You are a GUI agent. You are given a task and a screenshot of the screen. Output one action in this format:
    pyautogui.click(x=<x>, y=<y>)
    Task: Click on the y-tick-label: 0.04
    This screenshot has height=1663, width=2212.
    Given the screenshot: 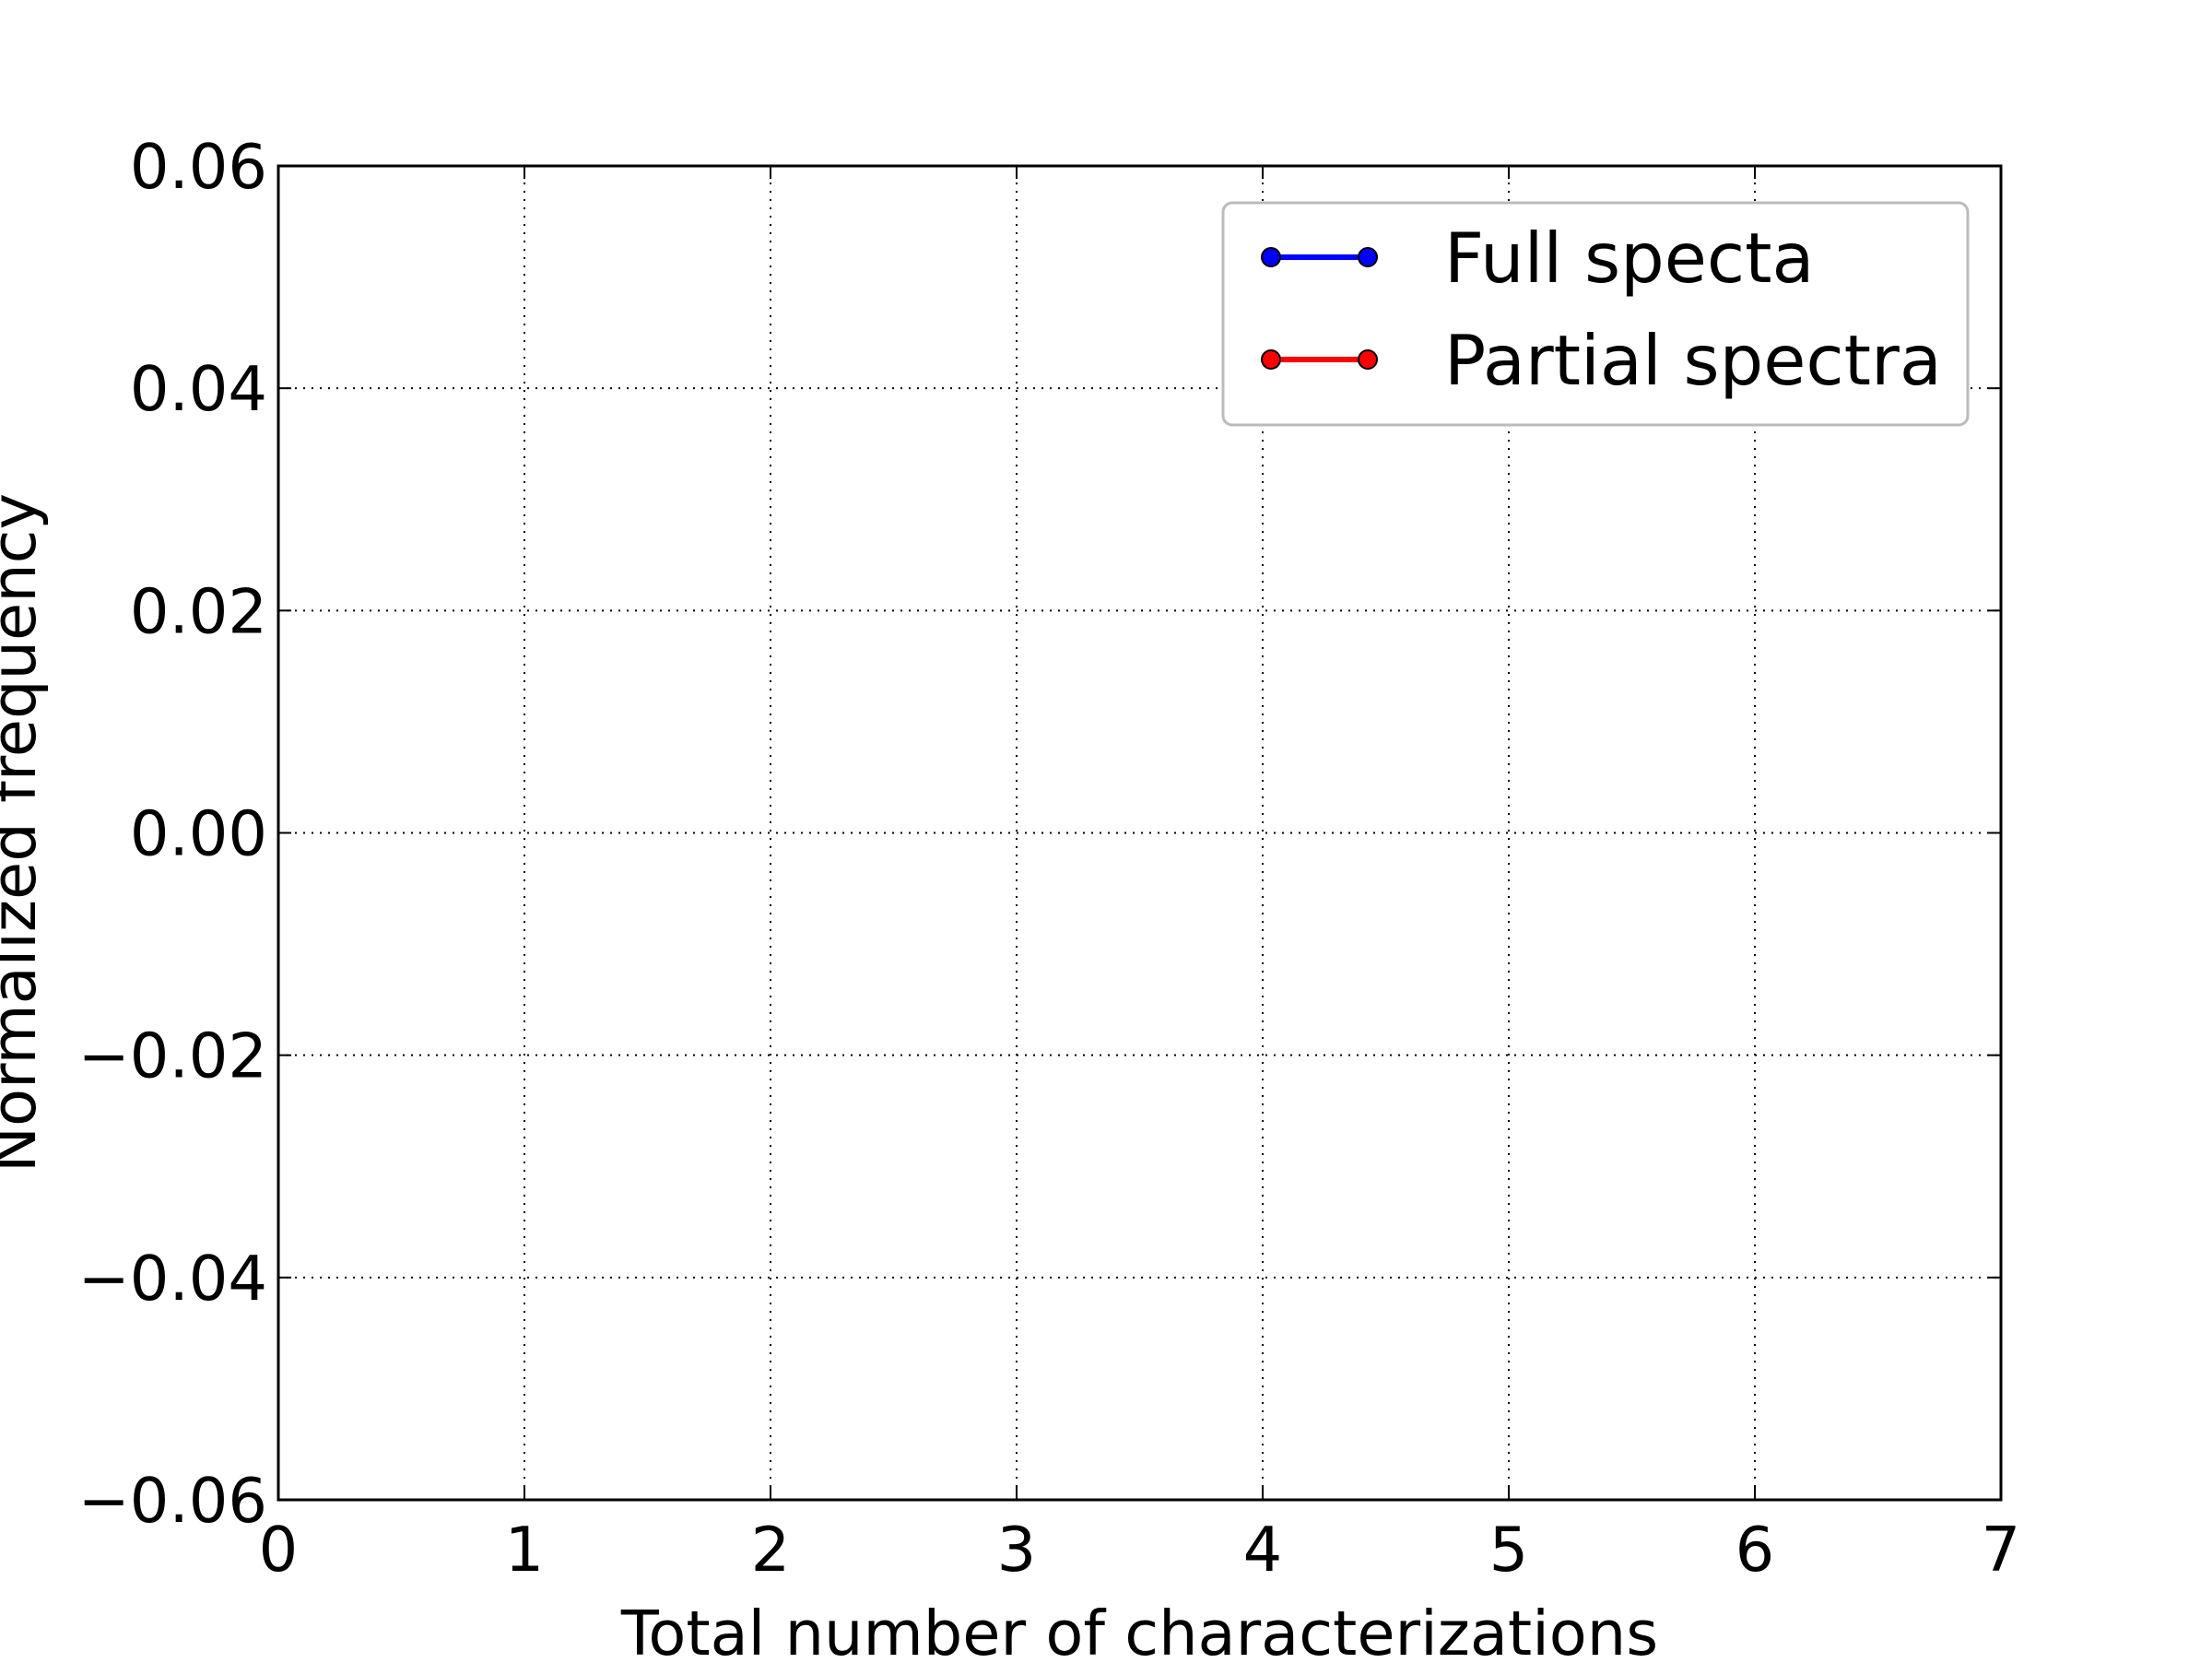 What is the action you would take?
    pyautogui.click(x=198, y=389)
    